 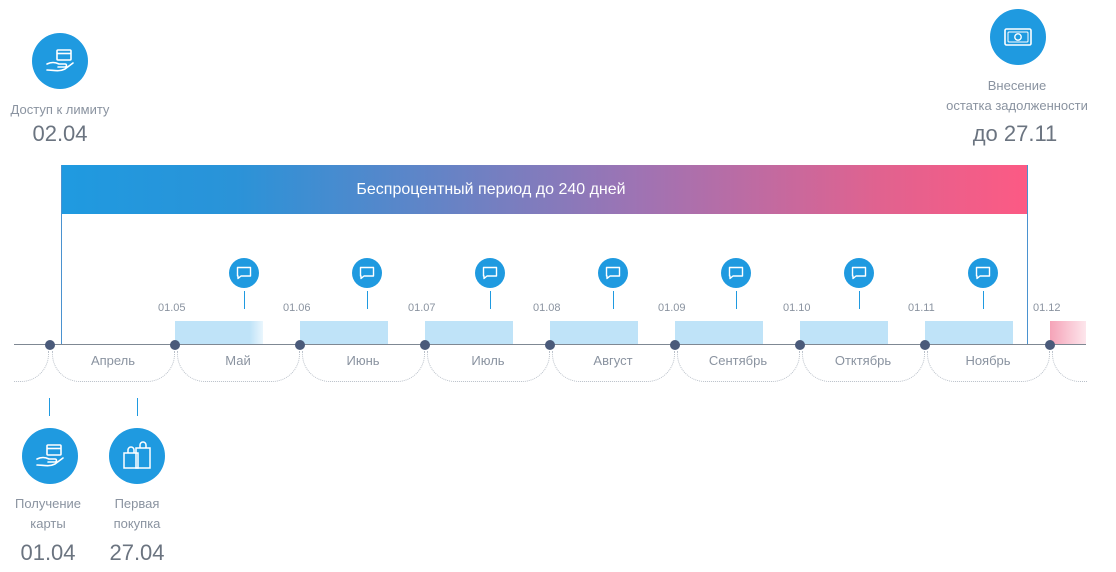 I want to click on month-november: Ноябрь, so click(x=988, y=360).